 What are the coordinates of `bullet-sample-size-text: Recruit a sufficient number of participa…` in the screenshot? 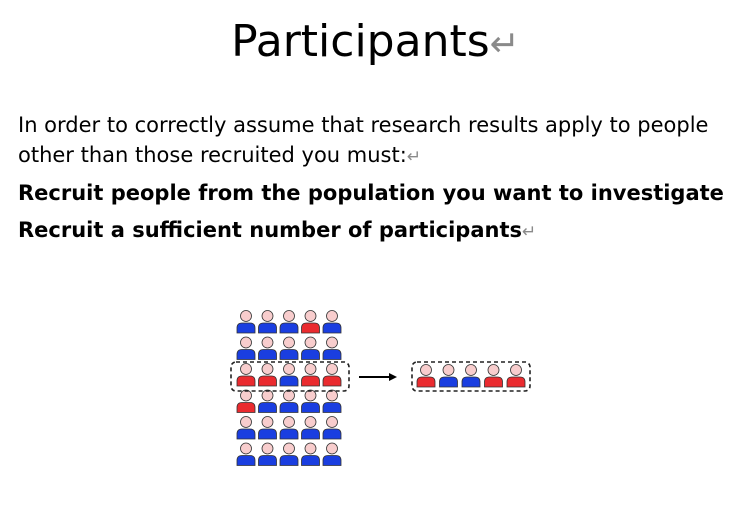 It's located at (270, 230).